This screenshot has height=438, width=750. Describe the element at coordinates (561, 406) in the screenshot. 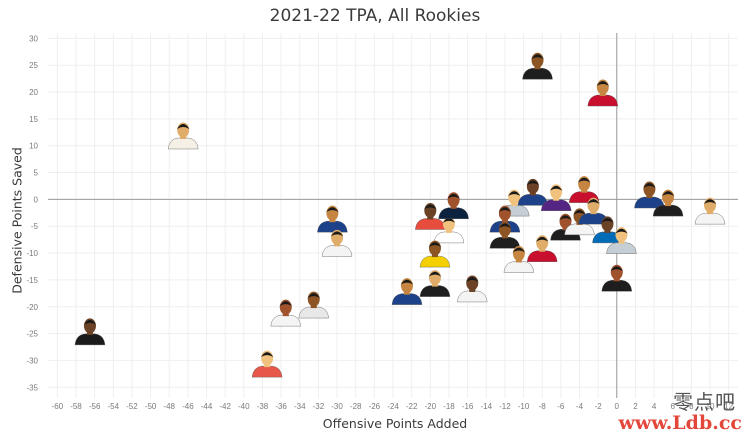

I see `x-tick-label: -6` at that location.